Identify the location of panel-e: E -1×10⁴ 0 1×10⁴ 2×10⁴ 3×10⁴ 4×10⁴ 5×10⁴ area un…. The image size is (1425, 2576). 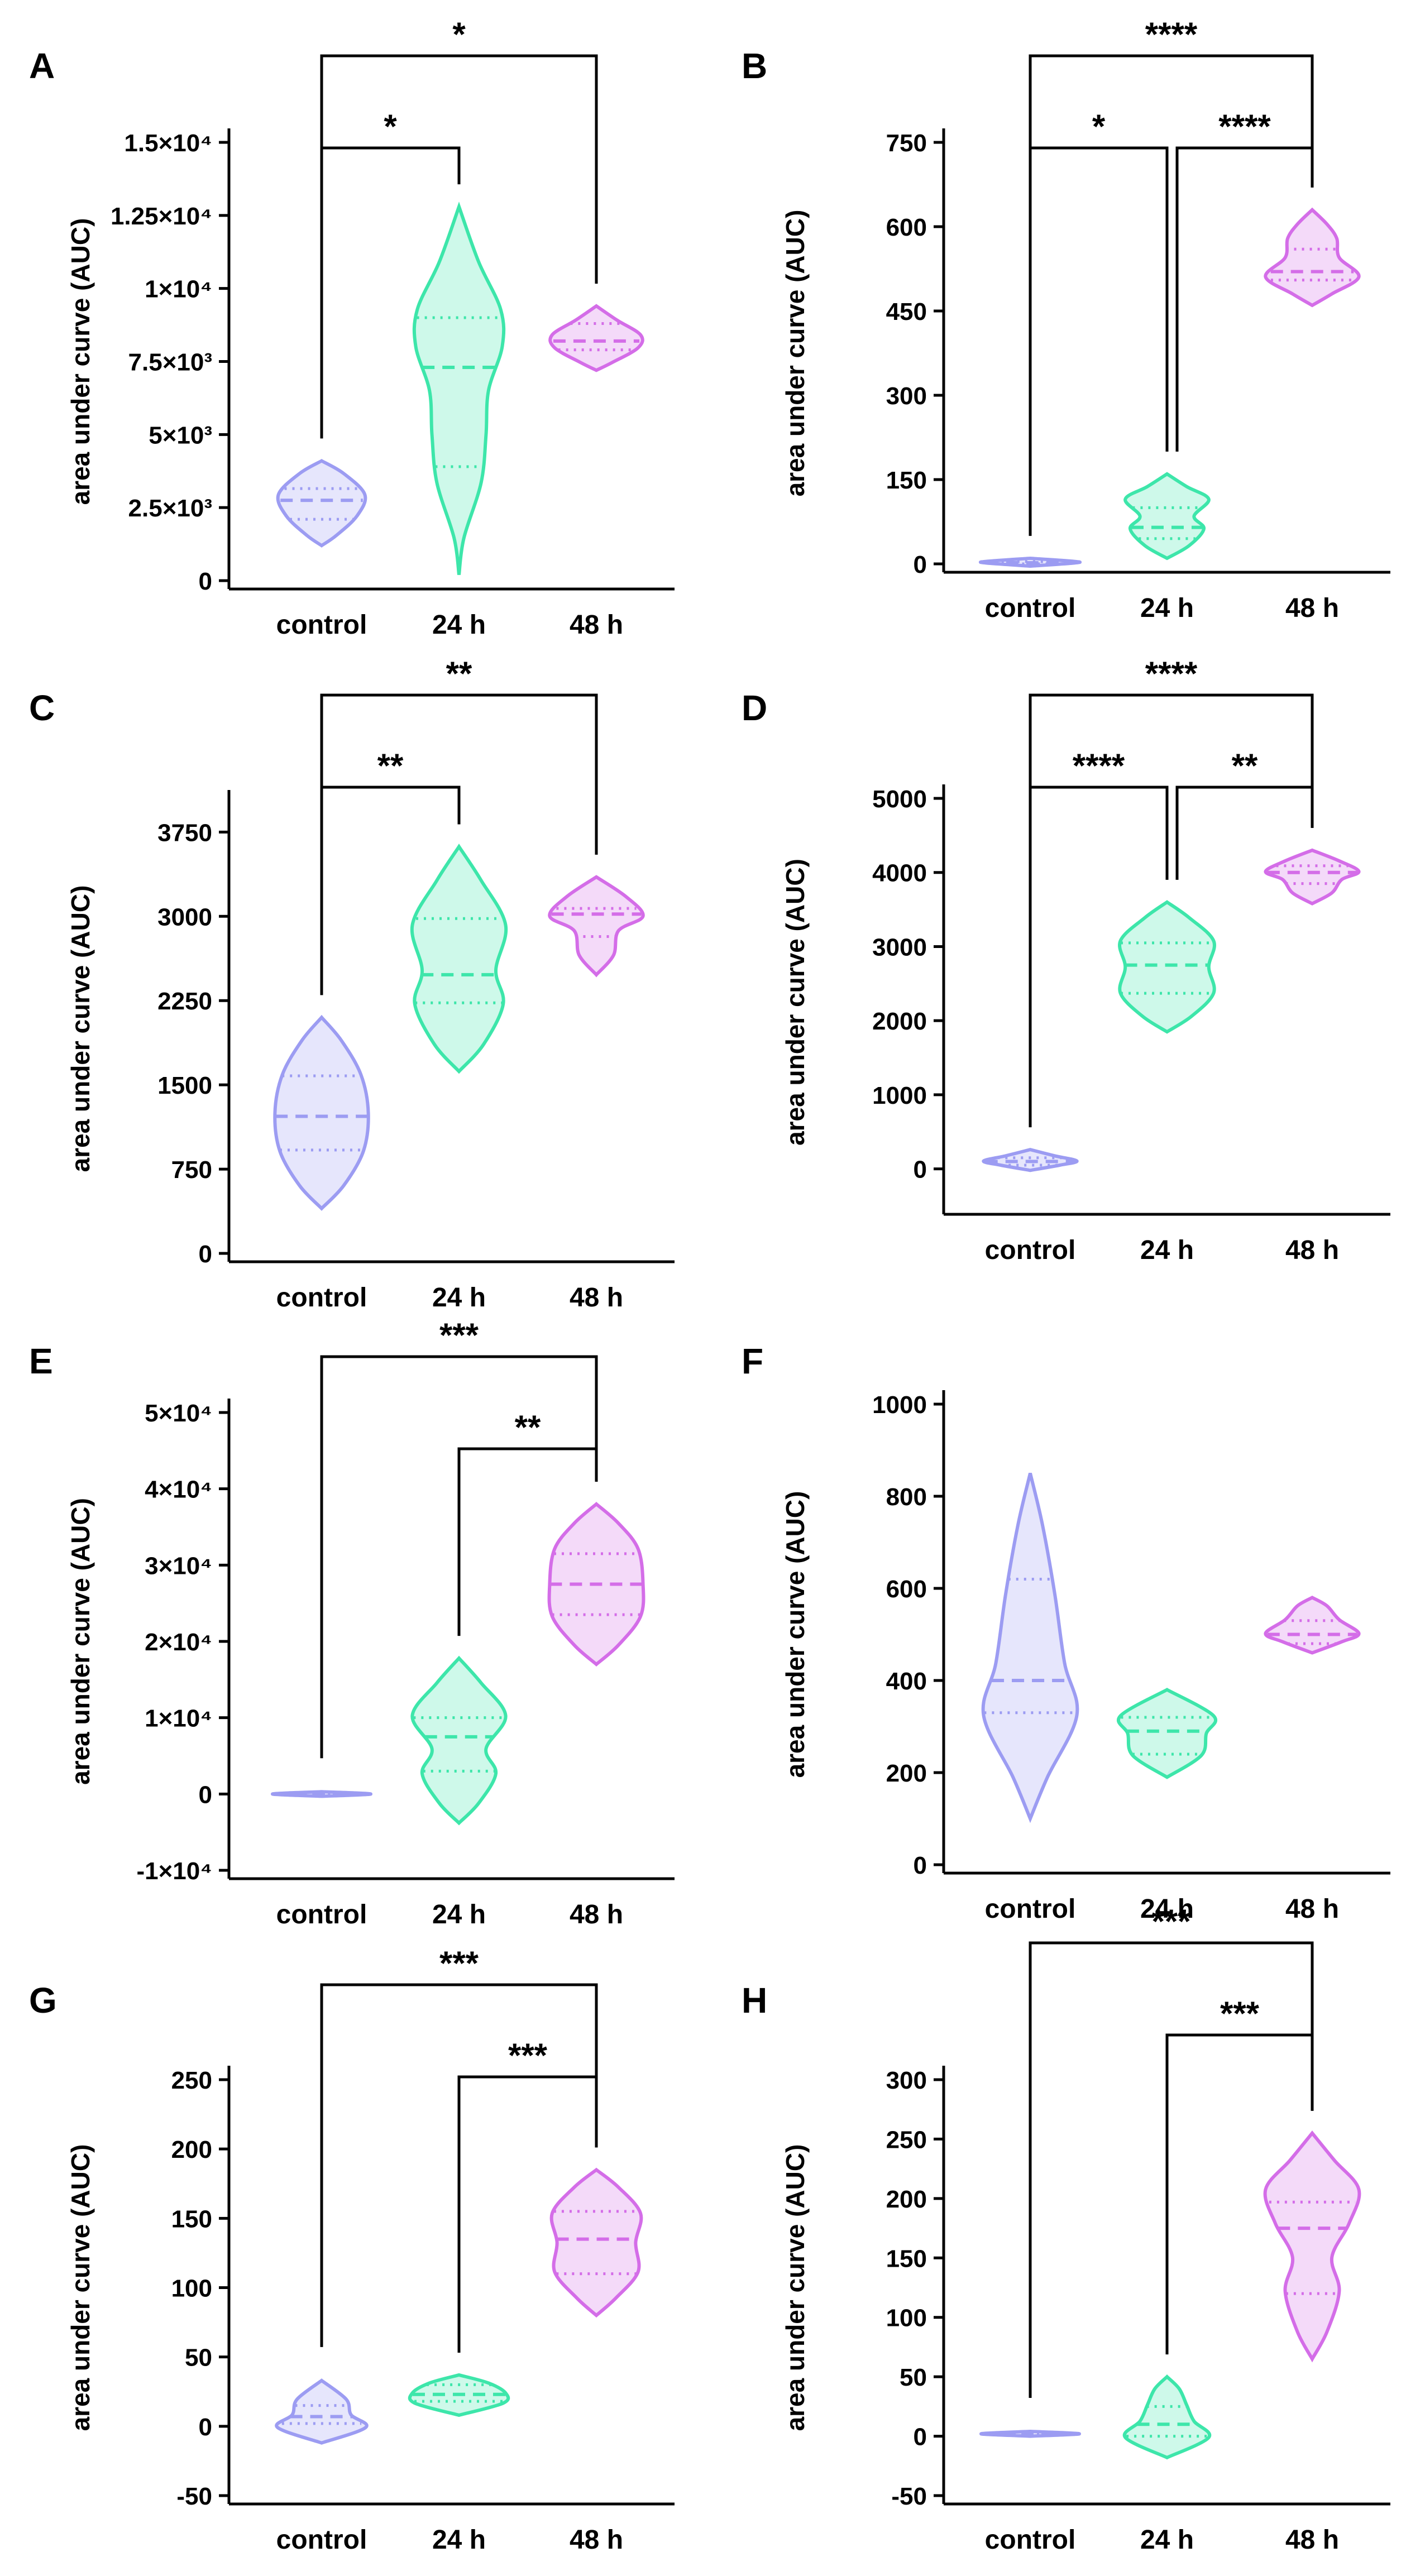
(352, 1622).